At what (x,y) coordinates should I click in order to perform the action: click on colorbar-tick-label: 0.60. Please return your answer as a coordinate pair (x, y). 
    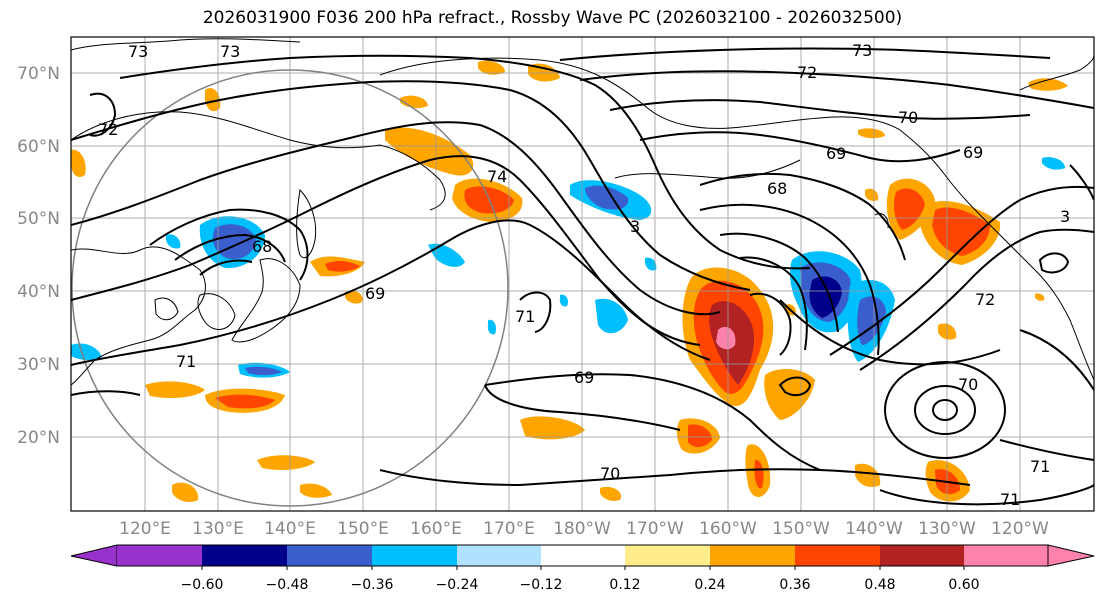
    Looking at the image, I should click on (963, 585).